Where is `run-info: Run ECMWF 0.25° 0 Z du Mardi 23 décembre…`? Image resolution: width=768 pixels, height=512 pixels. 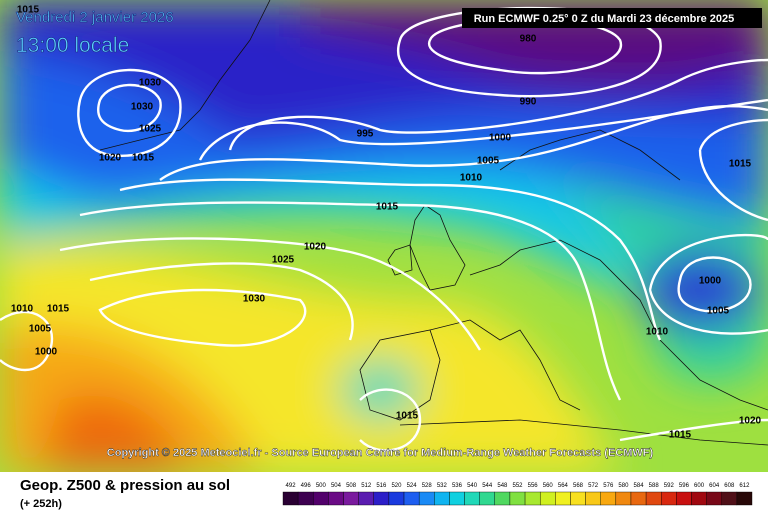
run-info: Run ECMWF 0.25° 0 Z du Mardi 23 décembre… is located at coordinates (604, 19).